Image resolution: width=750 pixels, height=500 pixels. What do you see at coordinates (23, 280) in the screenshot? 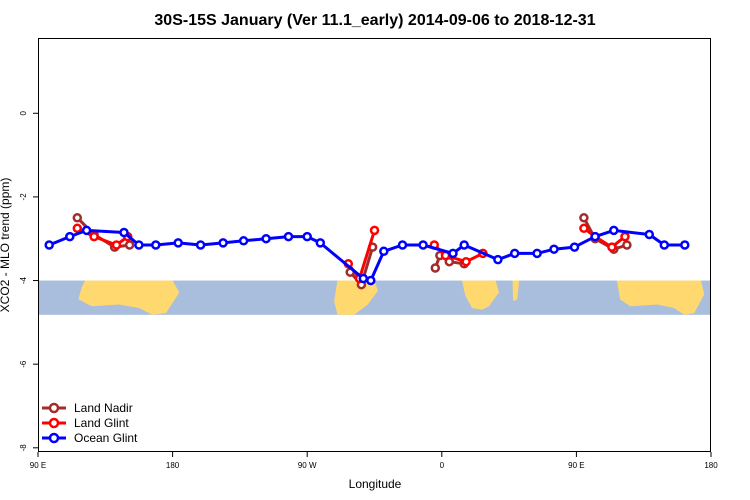
I see `y-tick-label: -4` at bounding box center [23, 280].